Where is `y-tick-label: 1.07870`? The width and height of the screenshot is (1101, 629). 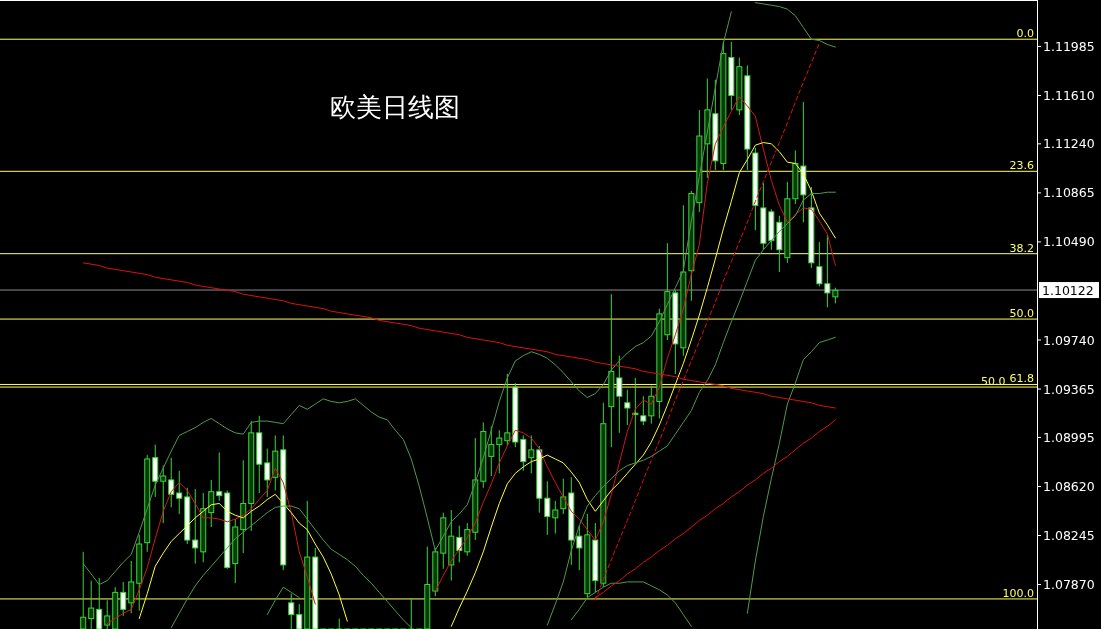 y-tick-label: 1.07870 is located at coordinates (1069, 585).